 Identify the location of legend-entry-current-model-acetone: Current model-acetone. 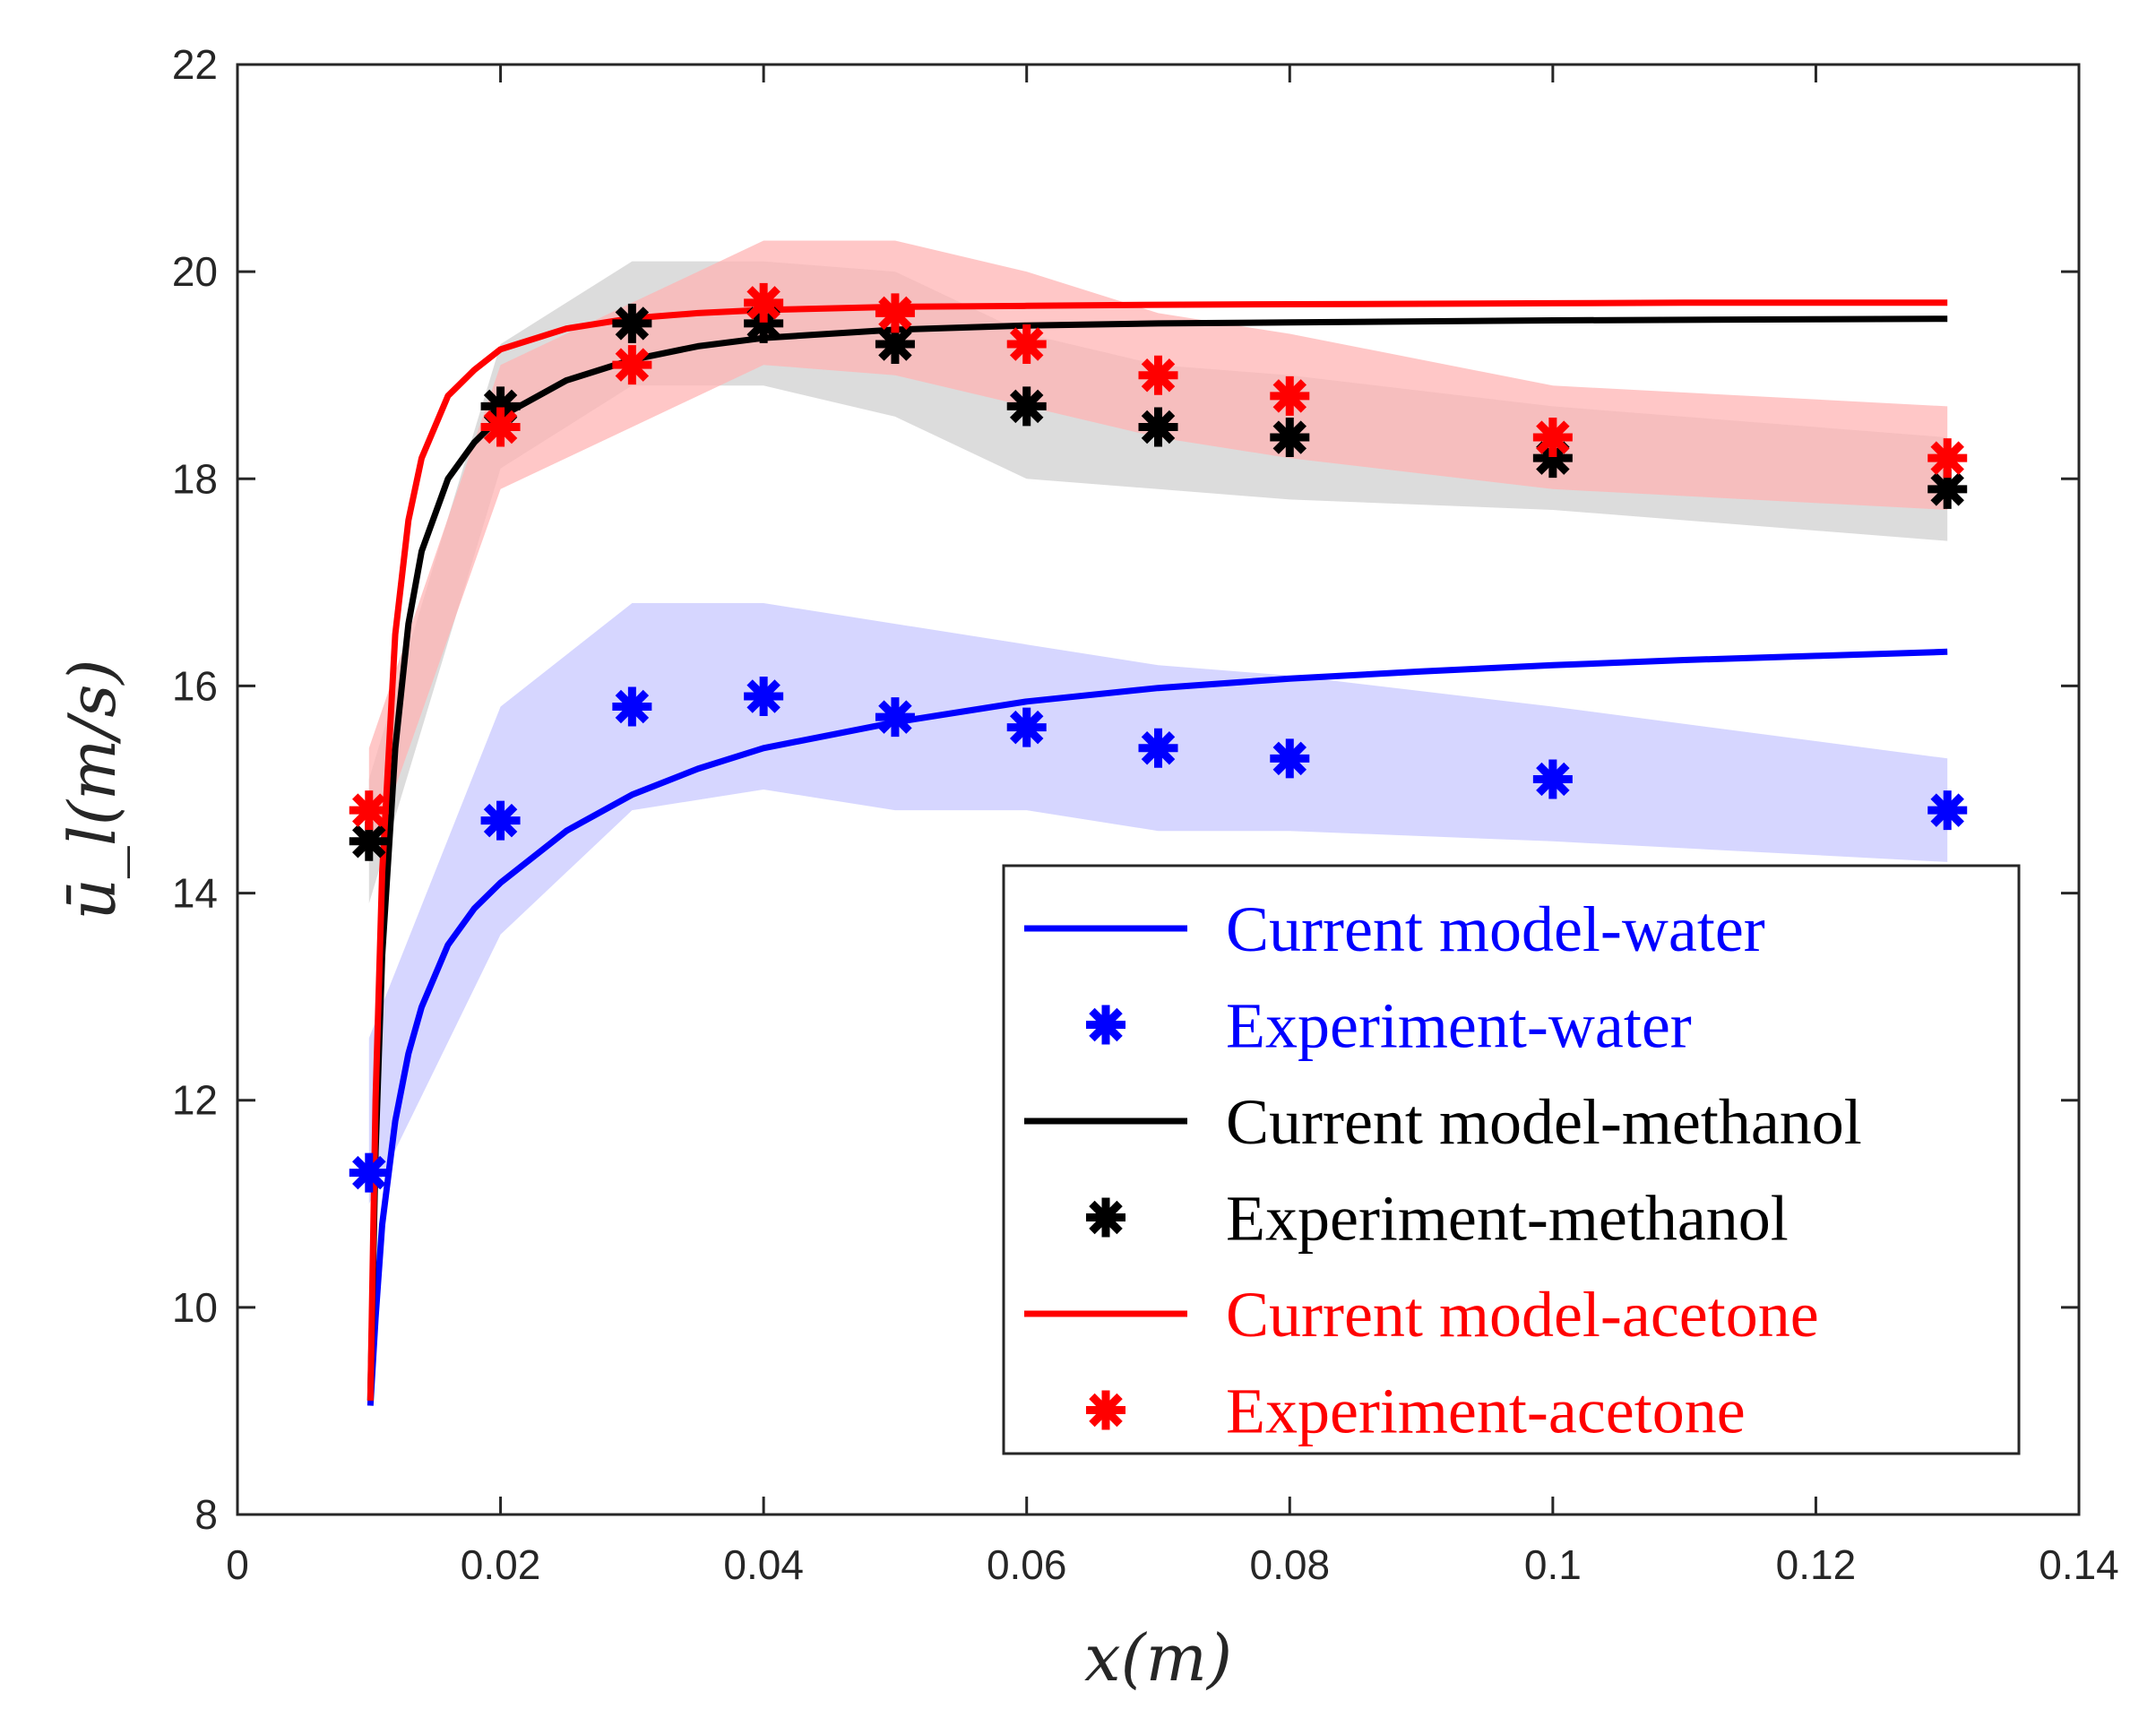
(1421, 1315).